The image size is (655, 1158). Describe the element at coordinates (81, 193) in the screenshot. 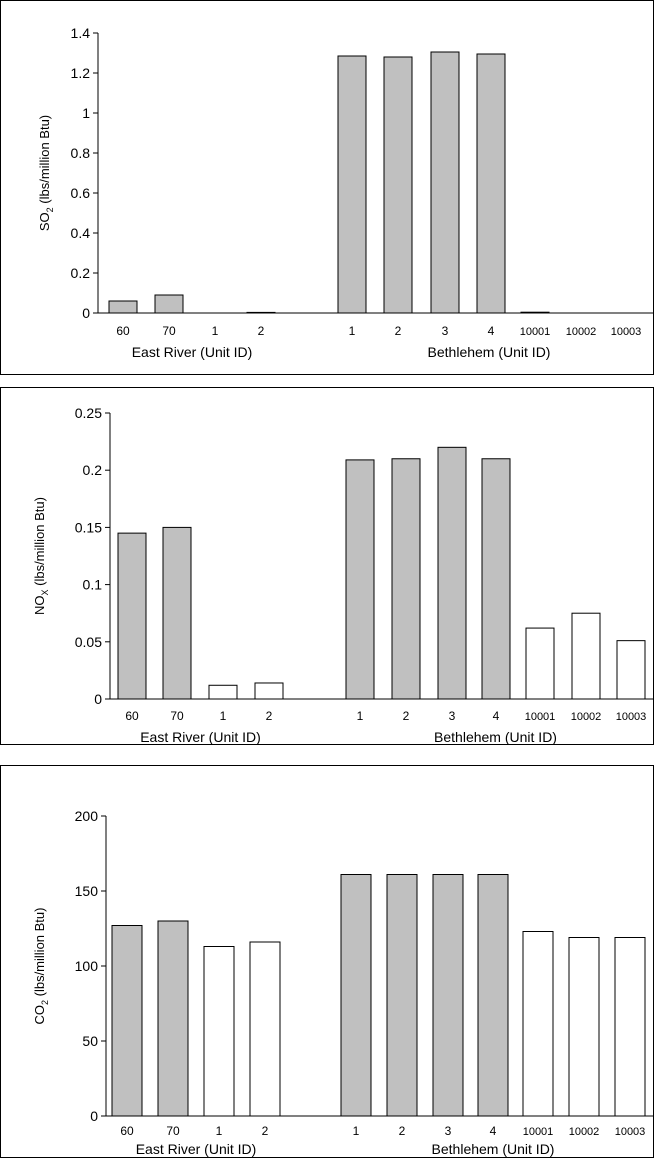

I see `y-tick-label: 0.6` at that location.